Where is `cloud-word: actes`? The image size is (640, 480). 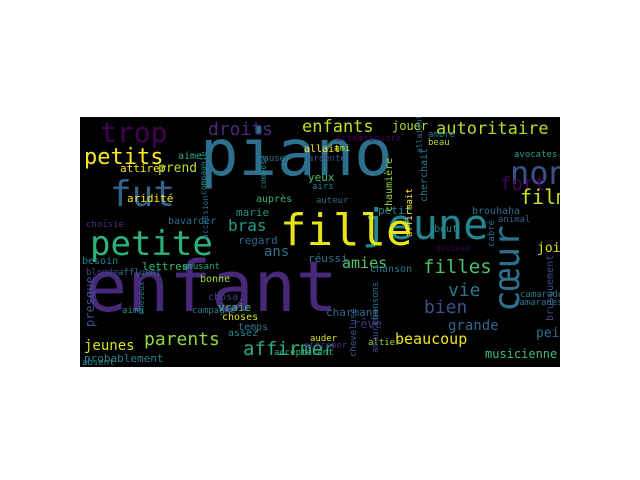
cloud-word: actes is located at coordinates (350, 139).